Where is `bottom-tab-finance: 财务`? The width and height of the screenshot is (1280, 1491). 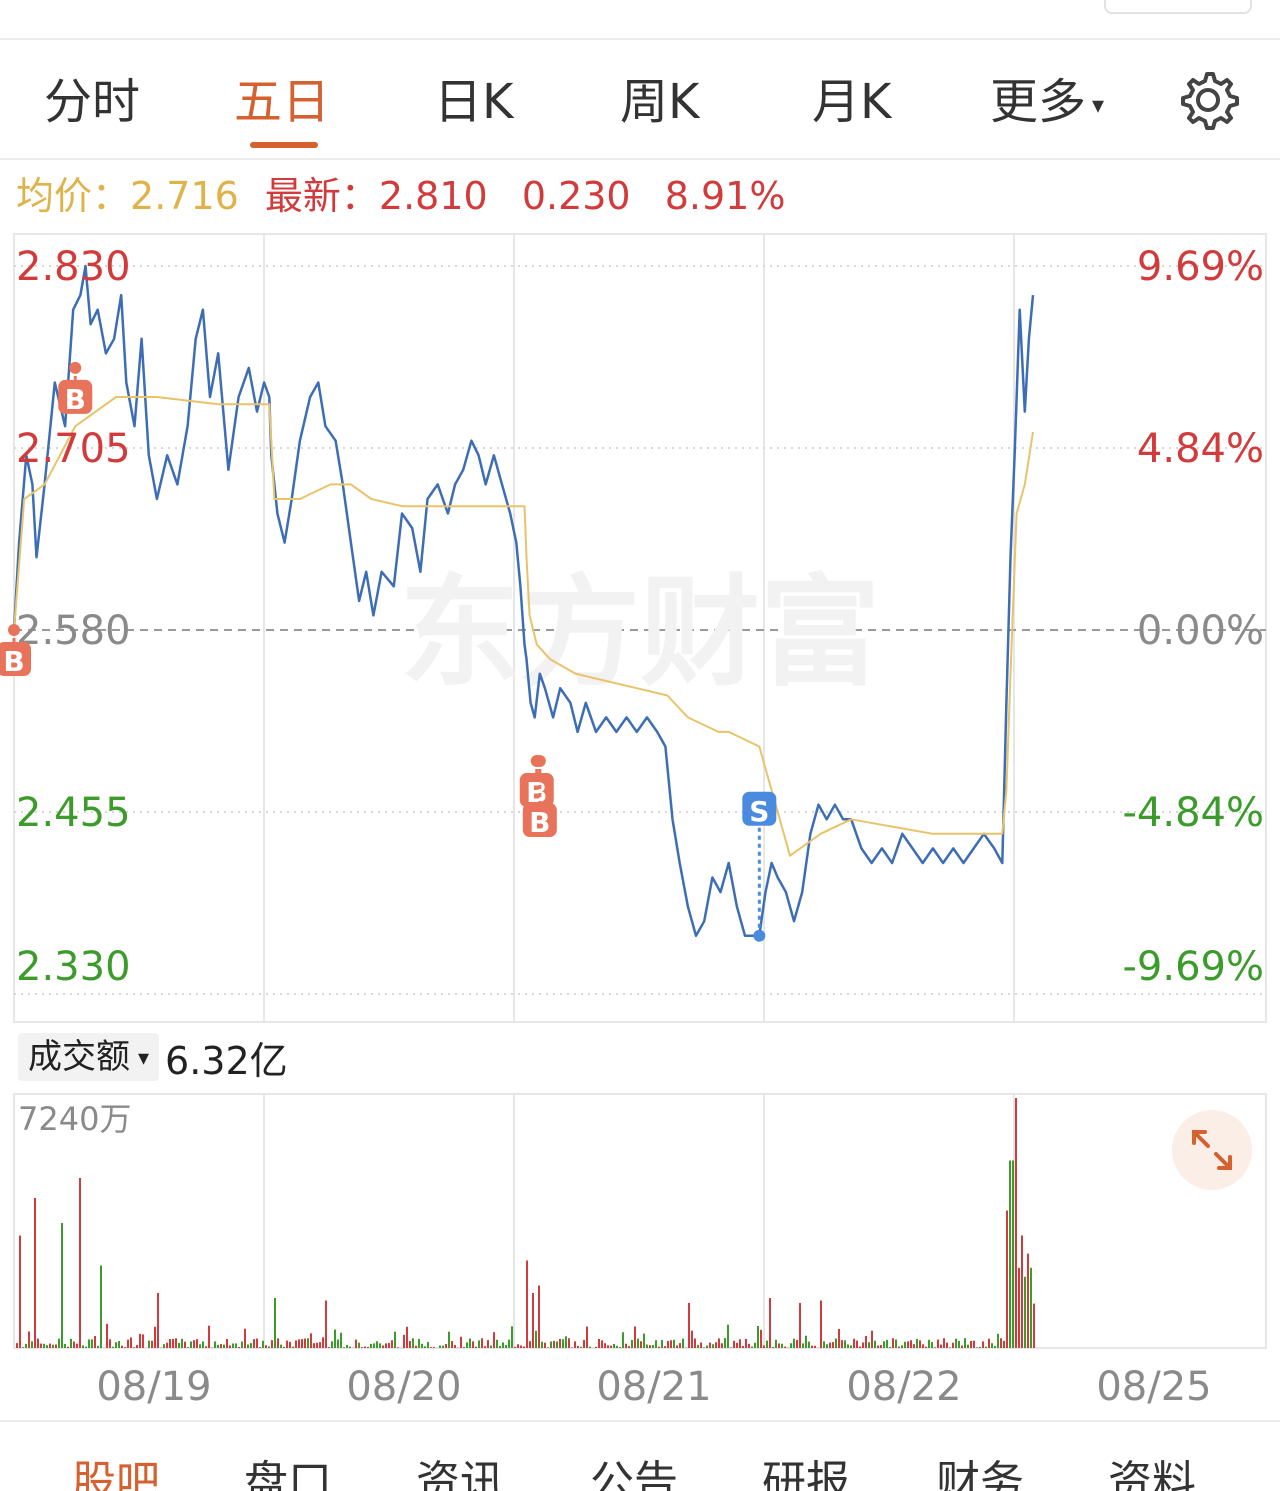 bottom-tab-finance: 财务 is located at coordinates (980, 1468).